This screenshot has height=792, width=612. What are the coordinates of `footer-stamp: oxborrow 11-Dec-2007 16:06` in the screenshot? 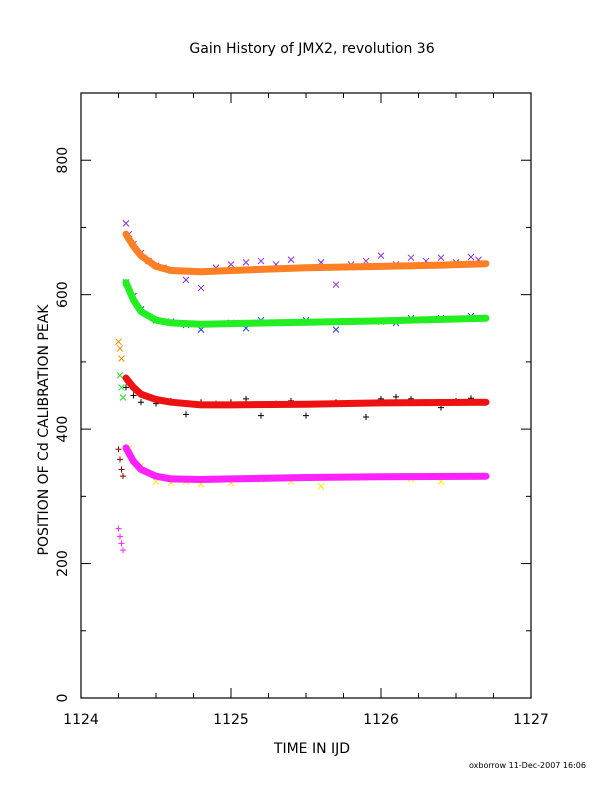 It's located at (527, 765).